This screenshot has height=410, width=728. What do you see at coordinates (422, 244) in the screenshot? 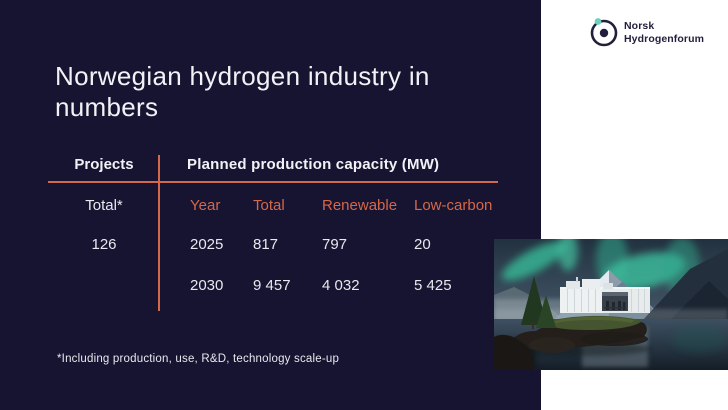
I see `table-cell-lowcarbon-2025: 20` at bounding box center [422, 244].